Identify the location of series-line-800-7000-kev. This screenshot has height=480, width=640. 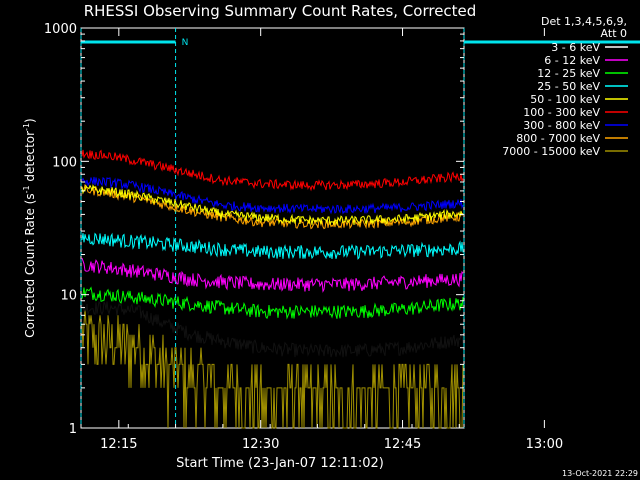
(272, 207).